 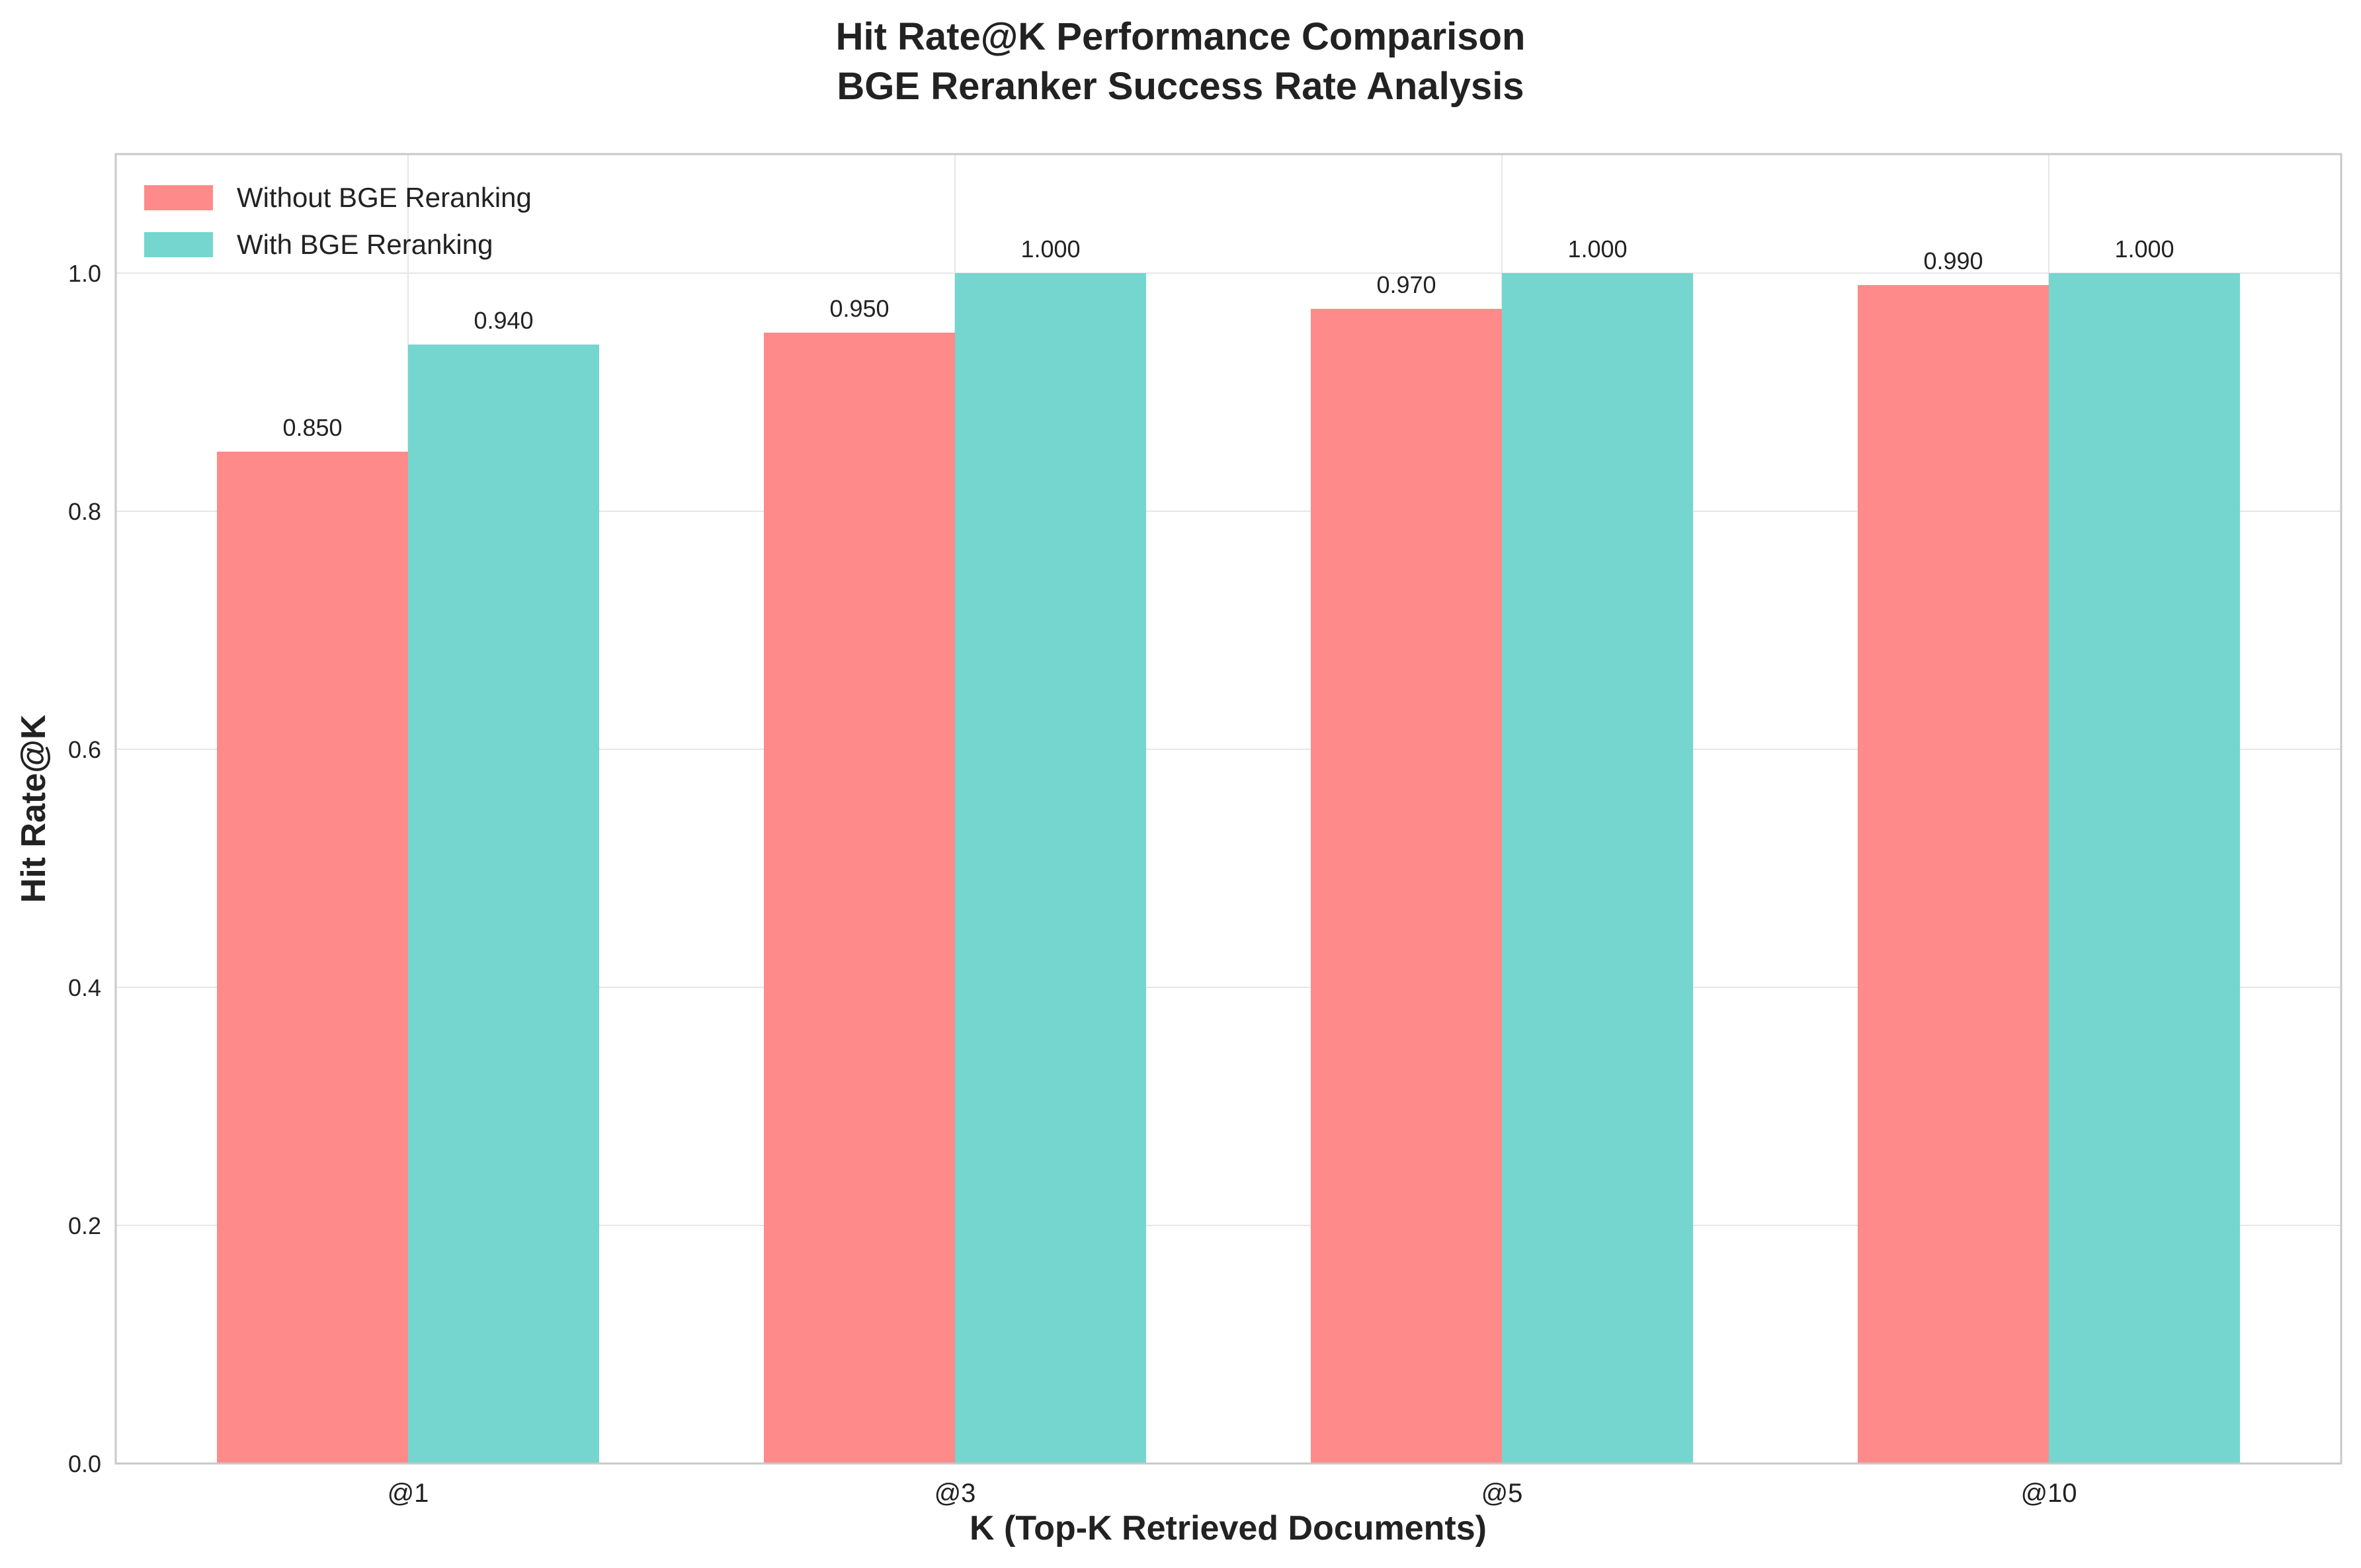 What do you see at coordinates (84, 987) in the screenshot?
I see `y-tick-label: 0.4` at bounding box center [84, 987].